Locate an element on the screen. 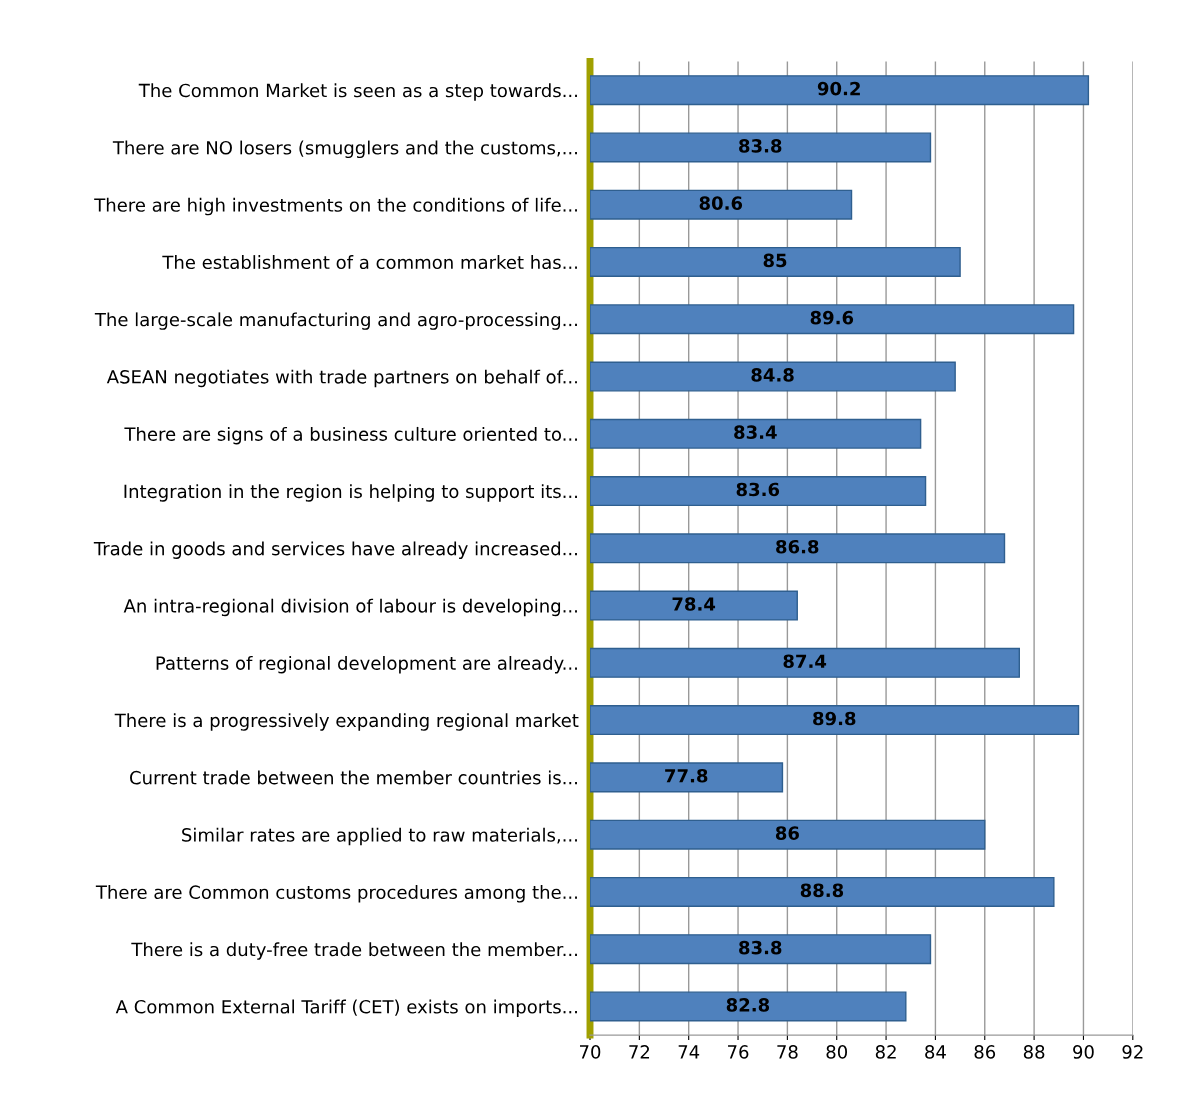  x-tick-label: 92 is located at coordinates (1132, 1052).